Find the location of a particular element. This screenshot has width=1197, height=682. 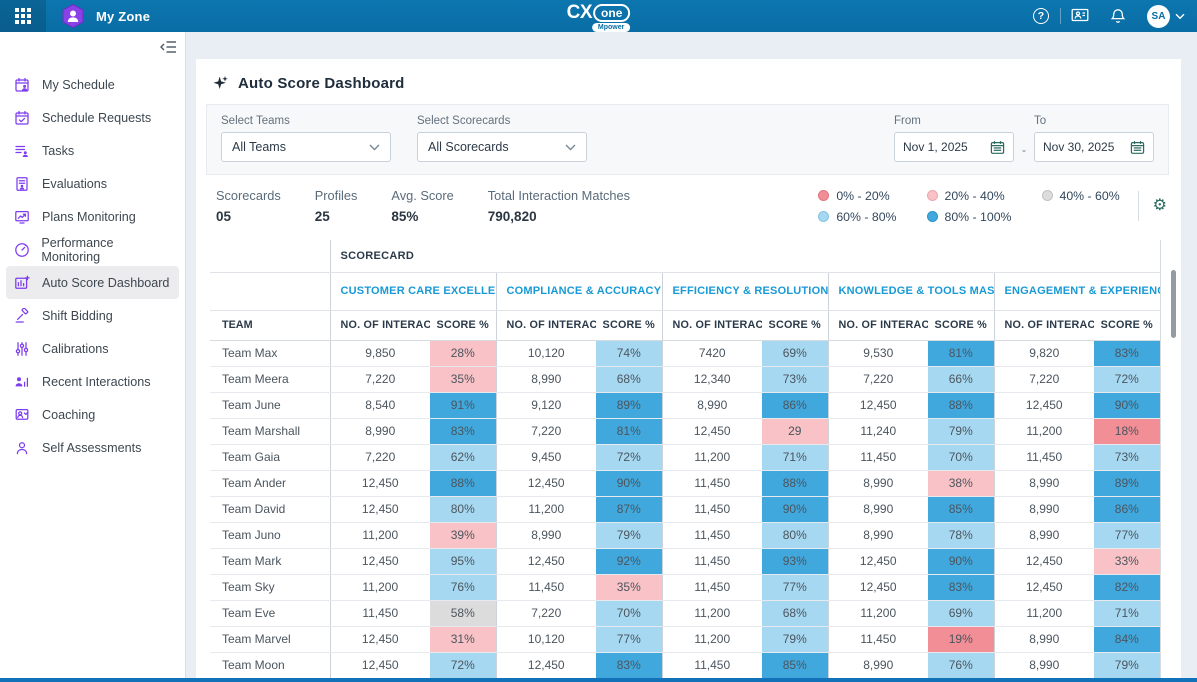

score-cell: 88% is located at coordinates (463, 483).